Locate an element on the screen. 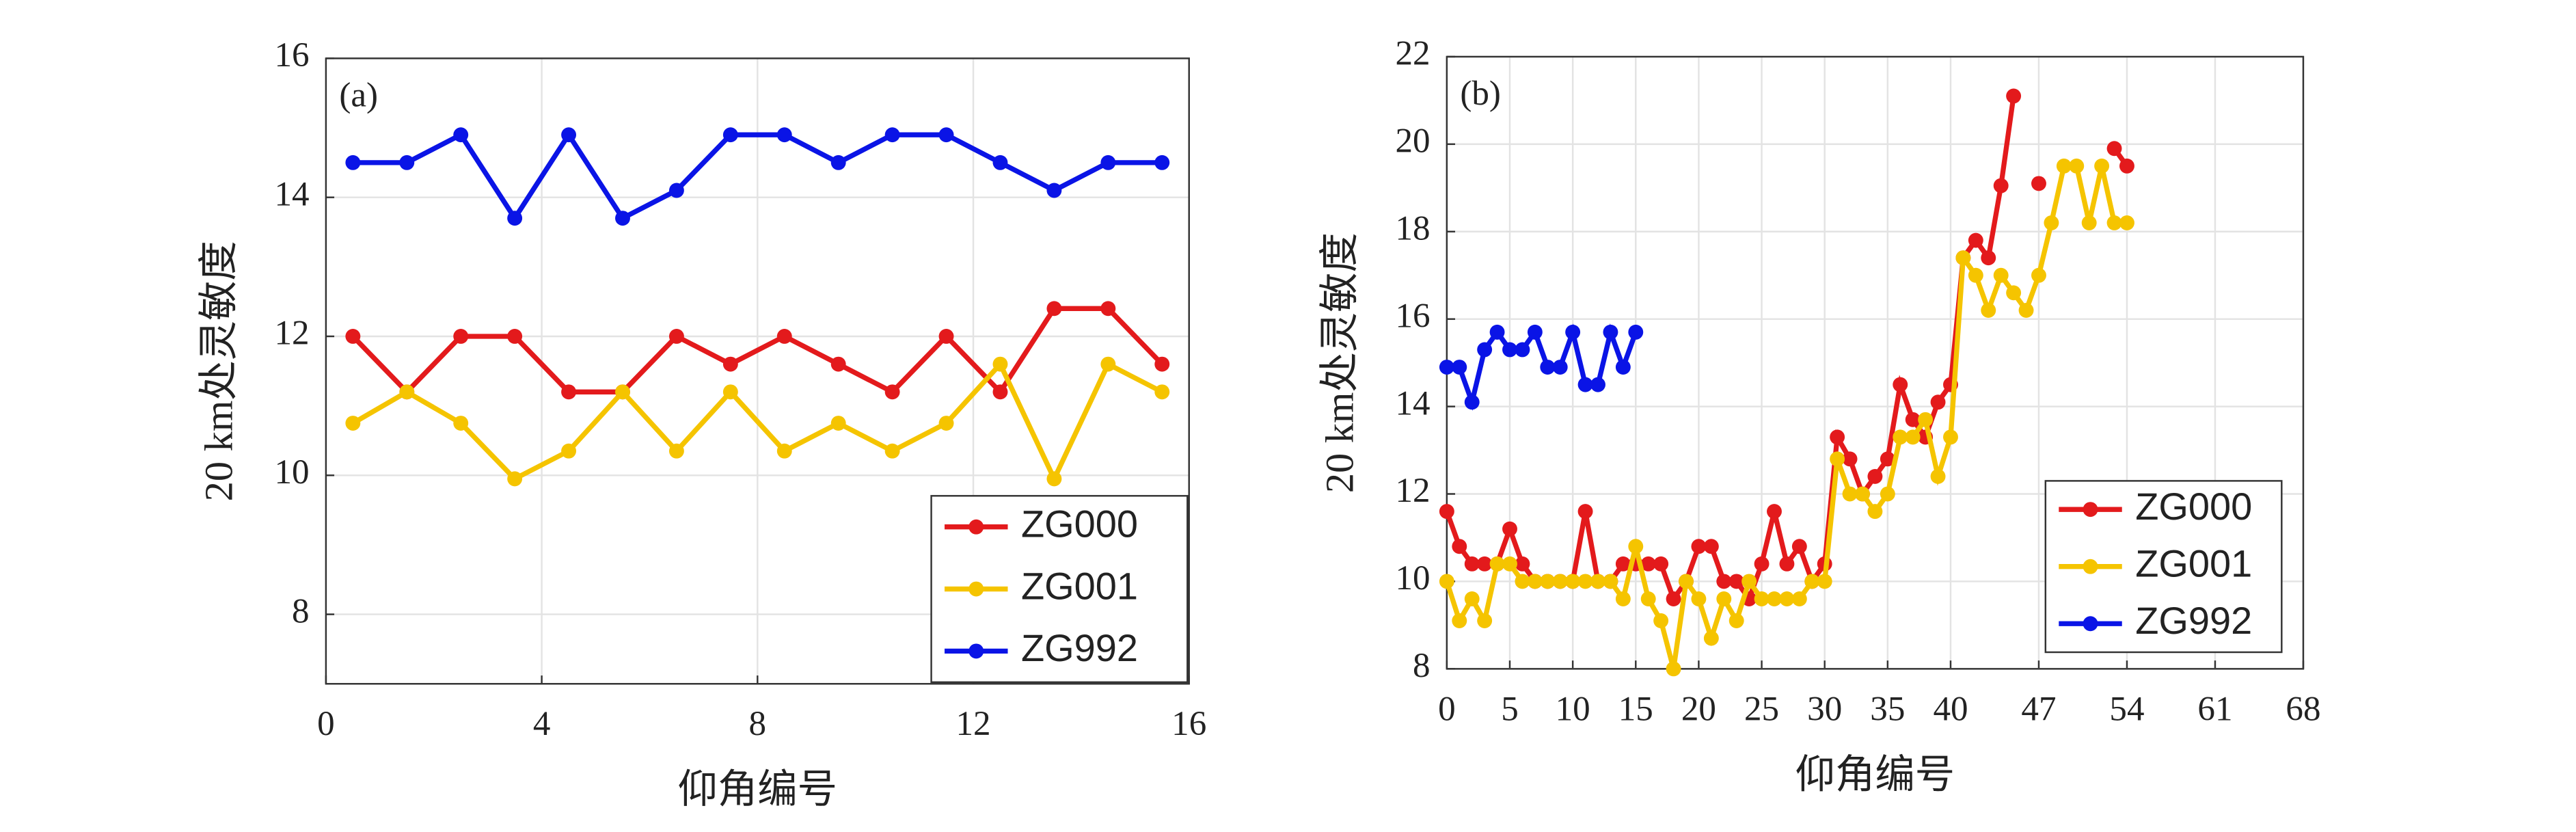 The height and width of the screenshot is (832, 2576). x-tick-label: 4 is located at coordinates (542, 723).